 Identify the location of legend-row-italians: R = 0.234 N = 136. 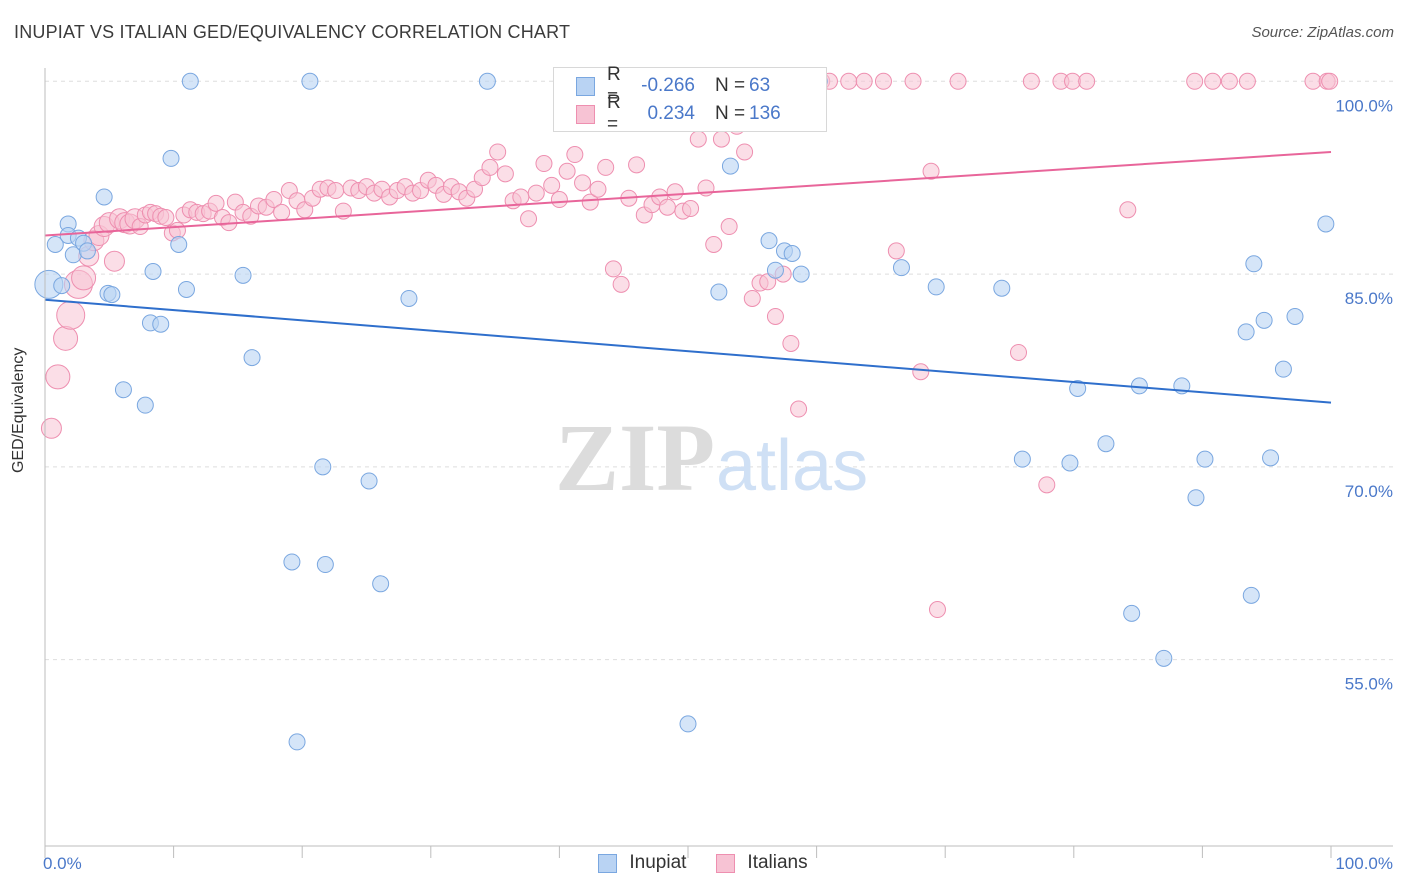
(678, 113).